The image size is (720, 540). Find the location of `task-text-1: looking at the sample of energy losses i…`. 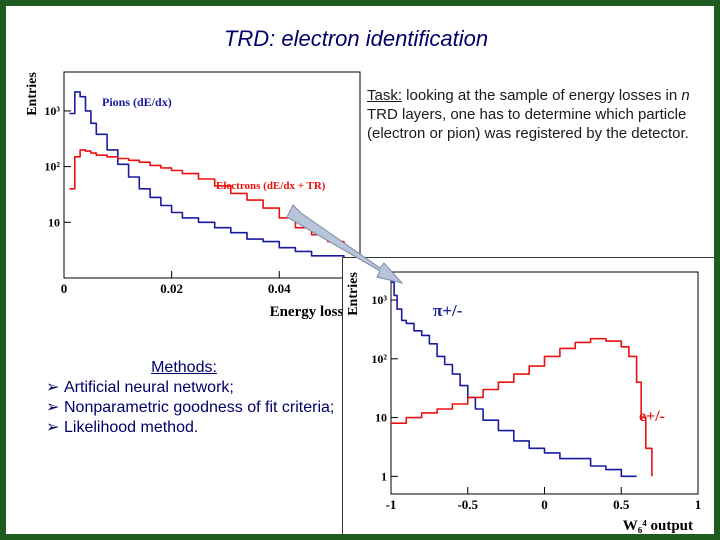

task-text-1: looking at the sample of energy losses i… is located at coordinates (542, 95).